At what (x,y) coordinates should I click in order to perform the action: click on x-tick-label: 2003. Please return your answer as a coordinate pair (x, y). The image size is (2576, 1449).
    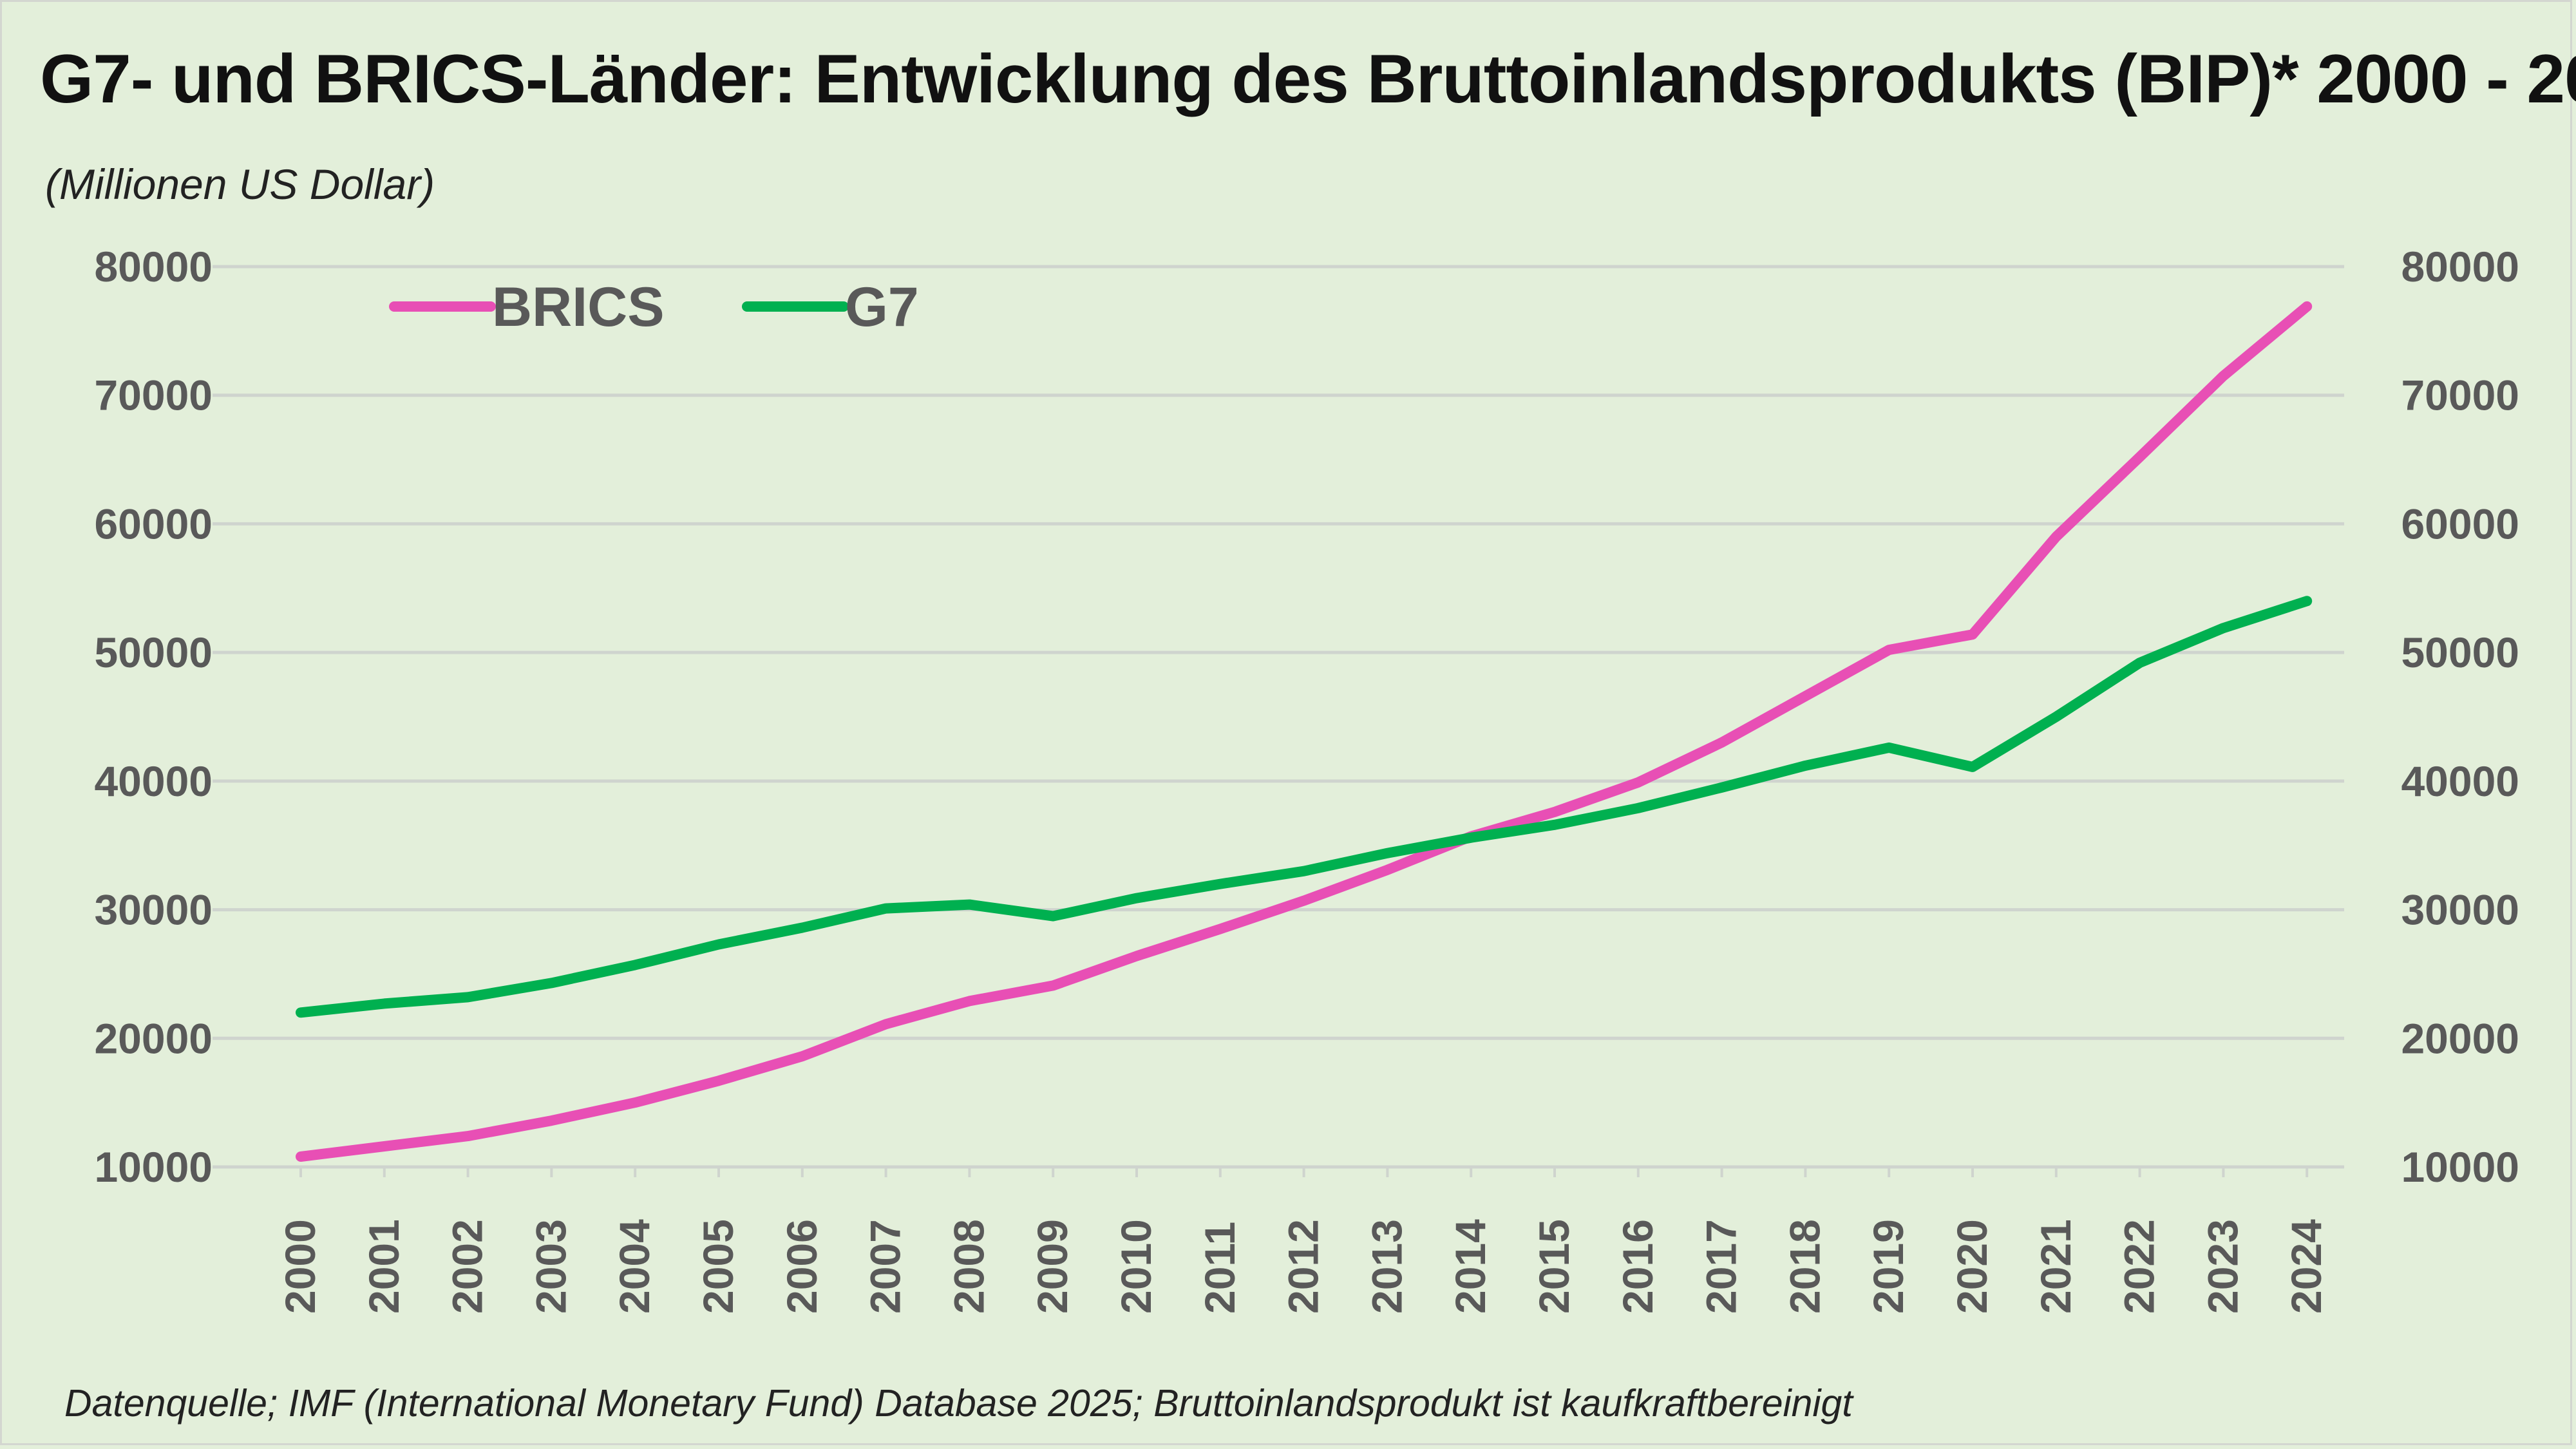
    Looking at the image, I should click on (550, 1266).